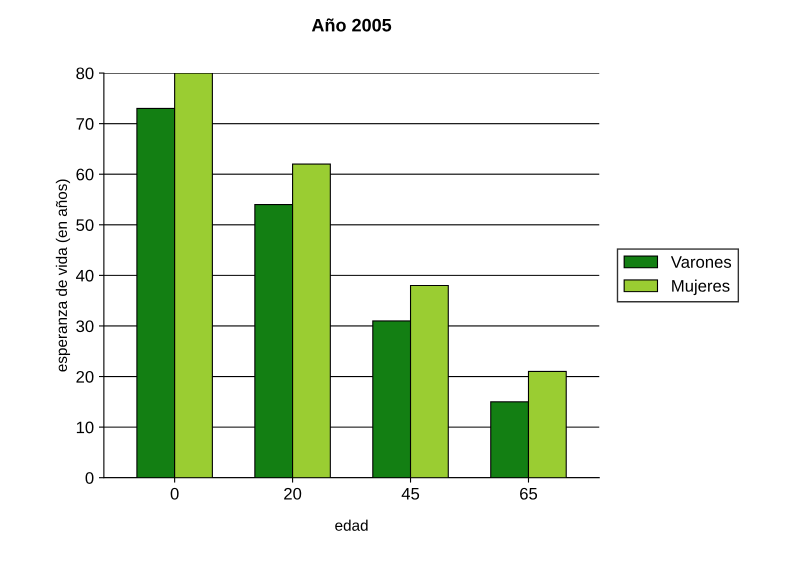 The width and height of the screenshot is (799, 562). Describe the element at coordinates (701, 288) in the screenshot. I see `legend-label: Mujeres` at that location.